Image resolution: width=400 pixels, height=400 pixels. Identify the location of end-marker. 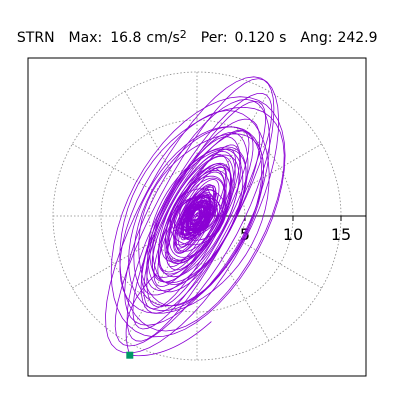
(130, 355).